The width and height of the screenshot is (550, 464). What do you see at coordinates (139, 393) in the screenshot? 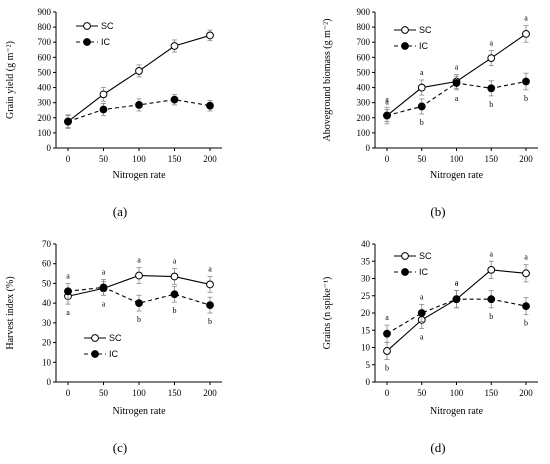
I see `x-tick-label: 100` at bounding box center [139, 393].